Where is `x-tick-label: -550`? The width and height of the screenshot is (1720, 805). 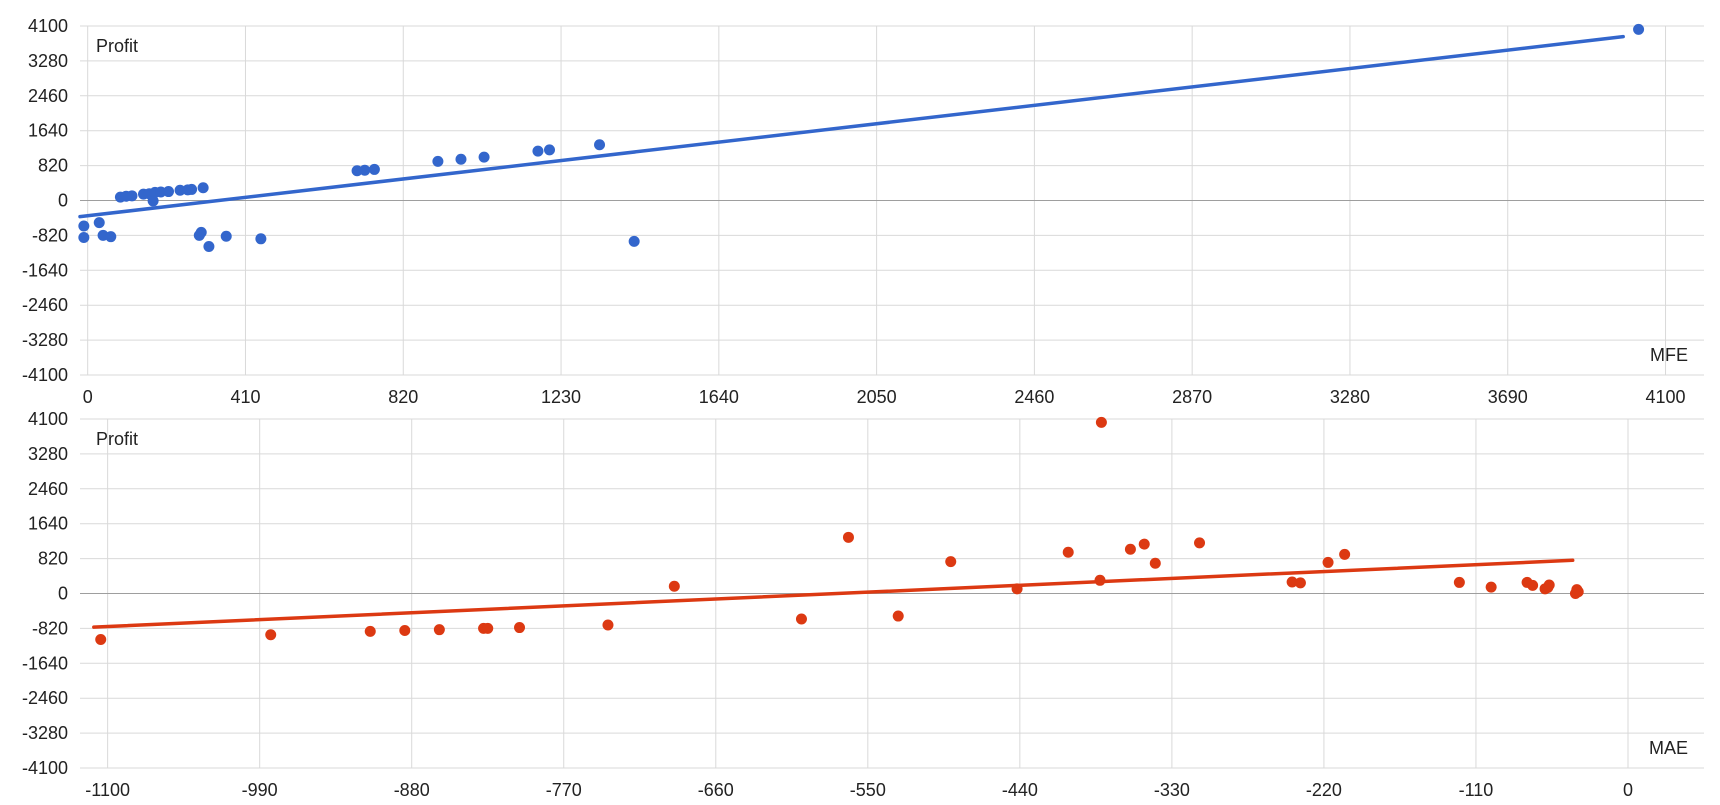
x-tick-label: -550 is located at coordinates (868, 790).